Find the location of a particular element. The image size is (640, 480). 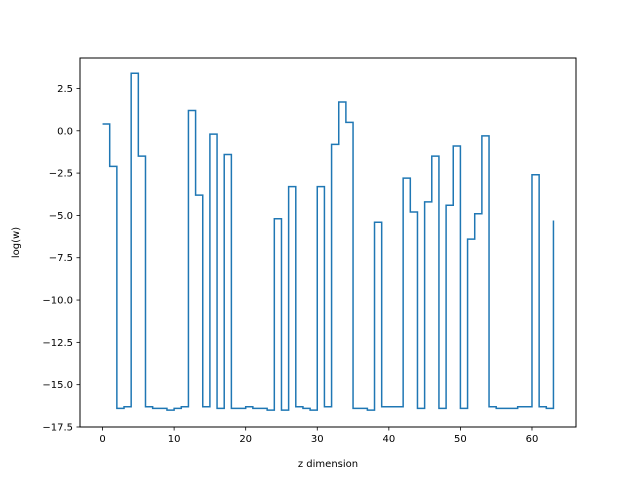

x-tick-label: 60 is located at coordinates (532, 439).